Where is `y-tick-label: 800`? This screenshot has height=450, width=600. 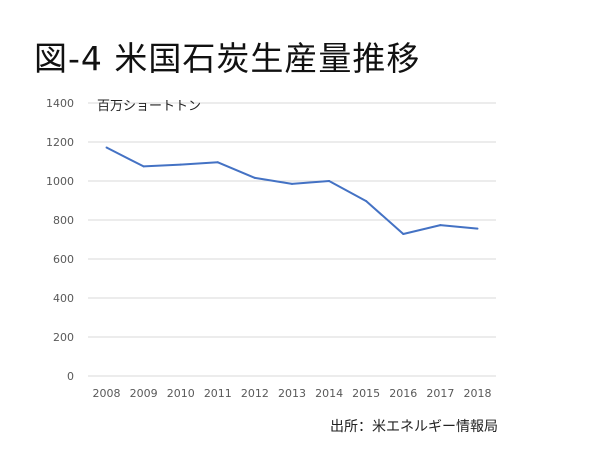
y-tick-label: 800 is located at coordinates (63, 220).